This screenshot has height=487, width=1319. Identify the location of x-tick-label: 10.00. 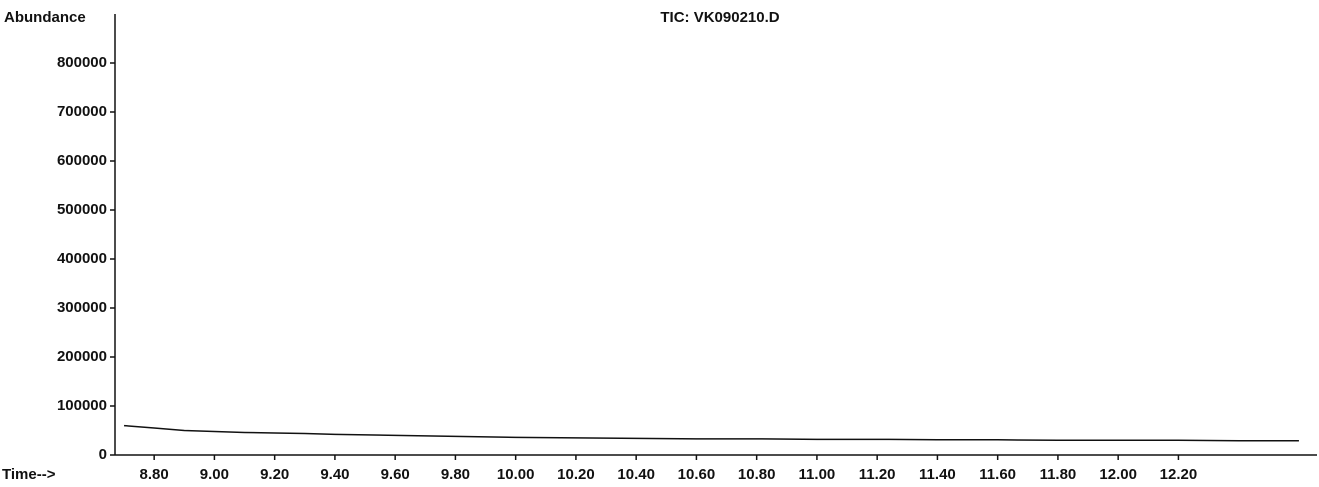
(516, 474).